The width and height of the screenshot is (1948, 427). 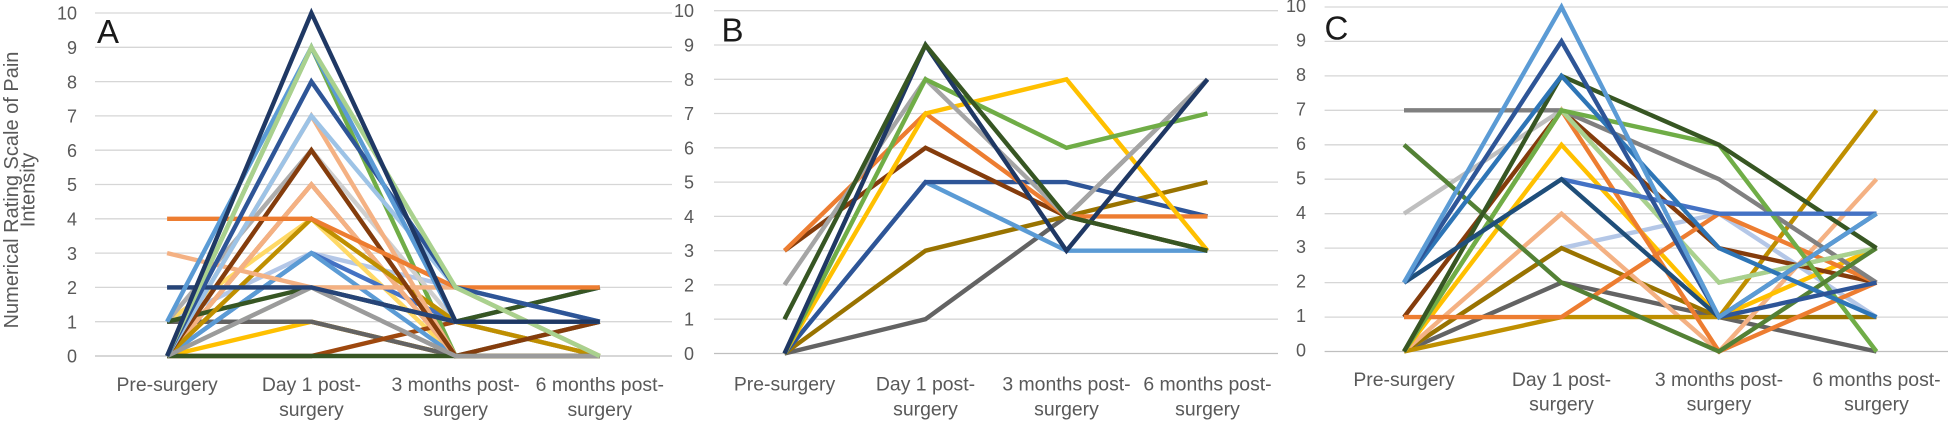 What do you see at coordinates (108, 31) in the screenshot?
I see `svg-text: A` at bounding box center [108, 31].